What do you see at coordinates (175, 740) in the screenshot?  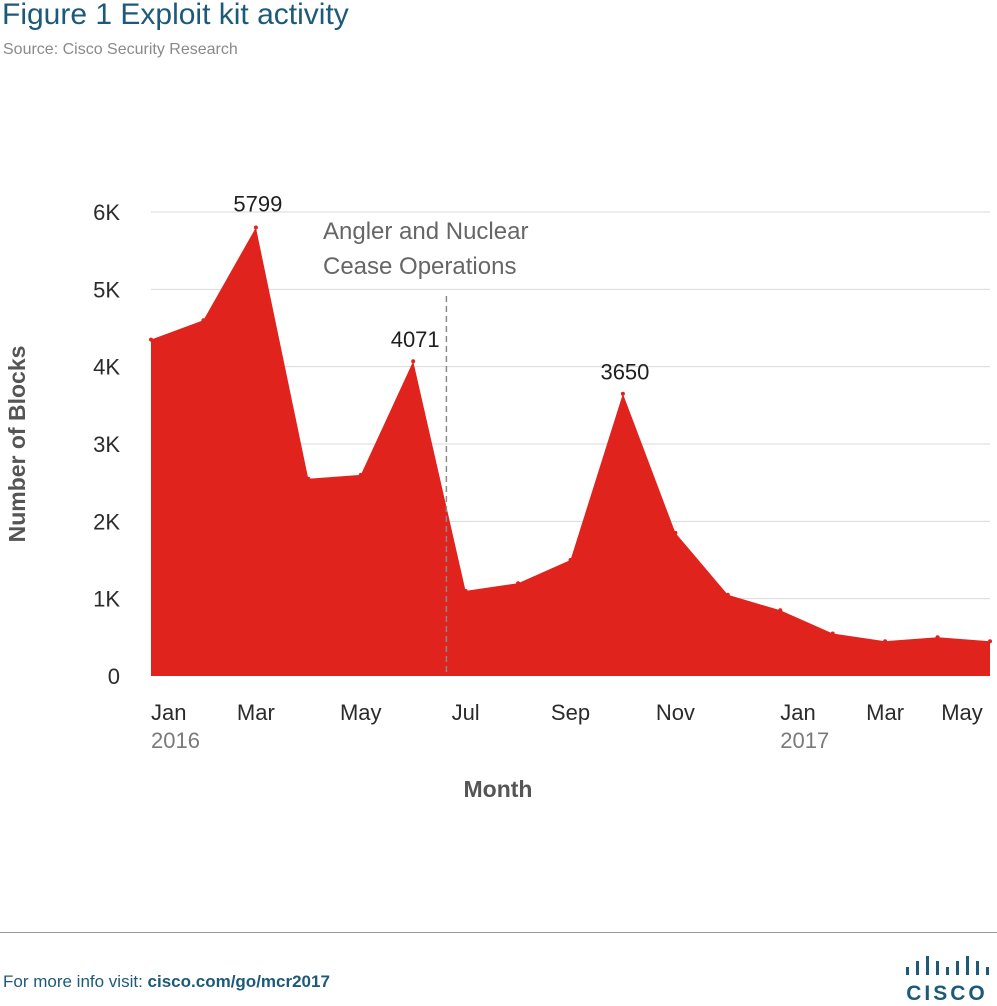 I see `x-year-label: 2016` at bounding box center [175, 740].